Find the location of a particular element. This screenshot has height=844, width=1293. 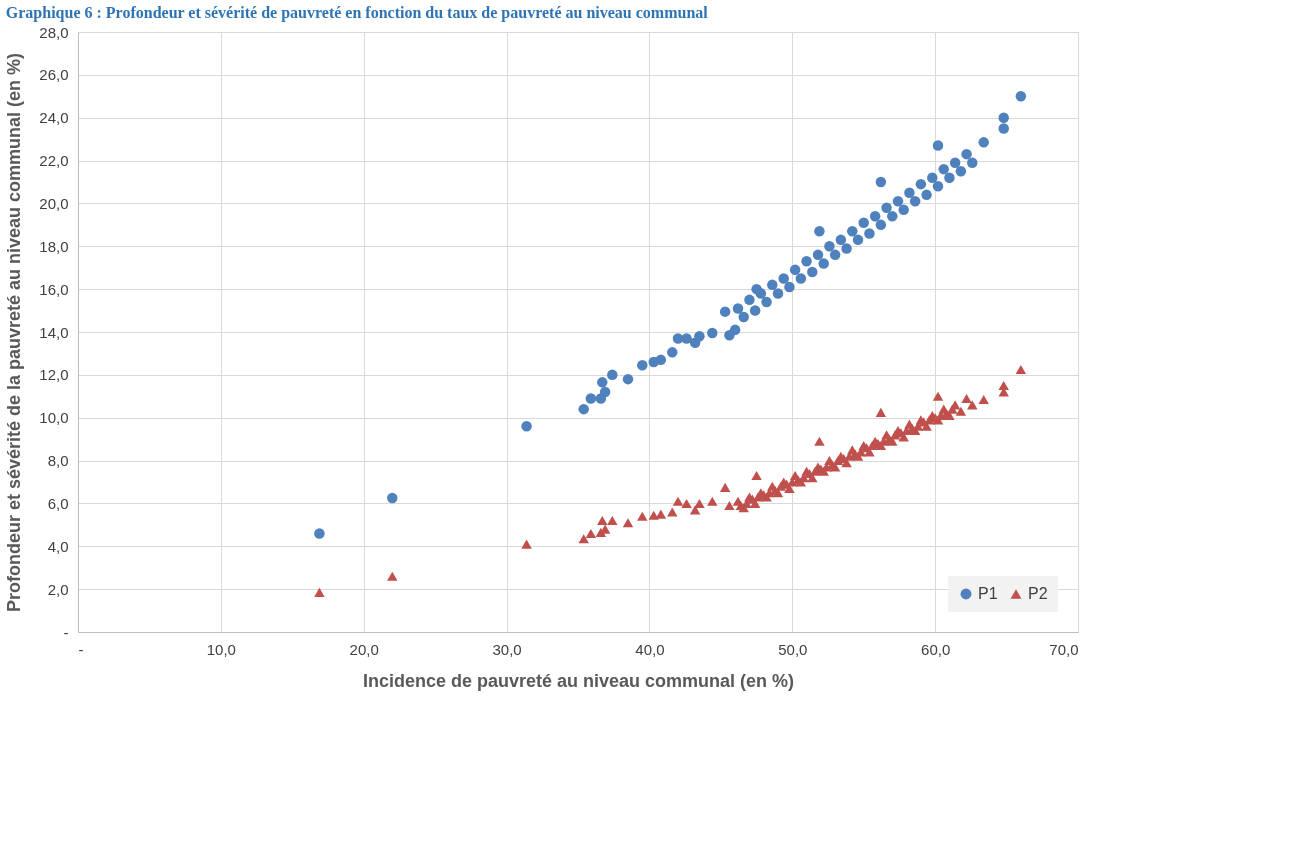

chart-title: Graphique 6 : Profondeur et sévérité de pauvreté en fonction du taux de pauvreté au niveau communal is located at coordinates (357, 13).